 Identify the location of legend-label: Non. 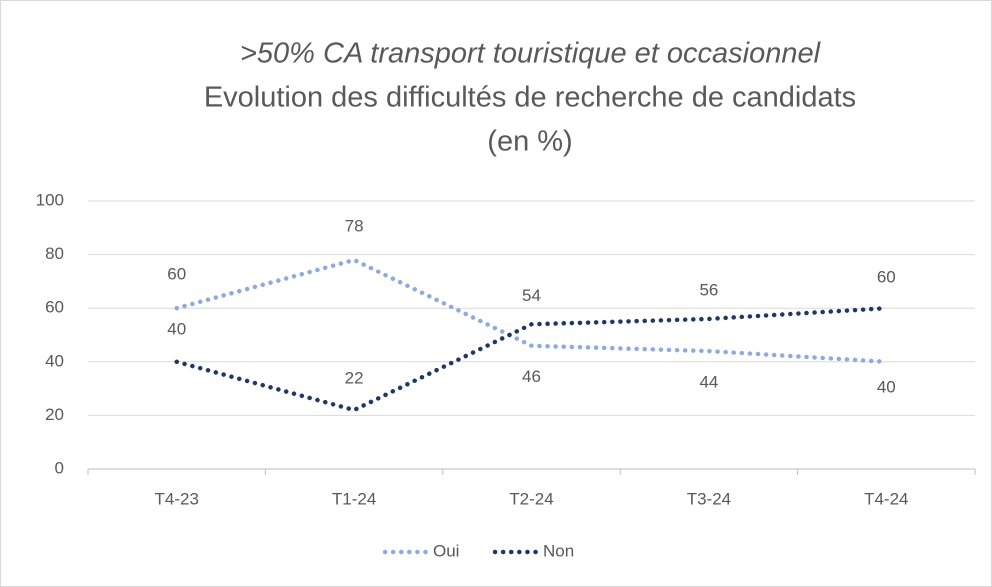
(558, 550).